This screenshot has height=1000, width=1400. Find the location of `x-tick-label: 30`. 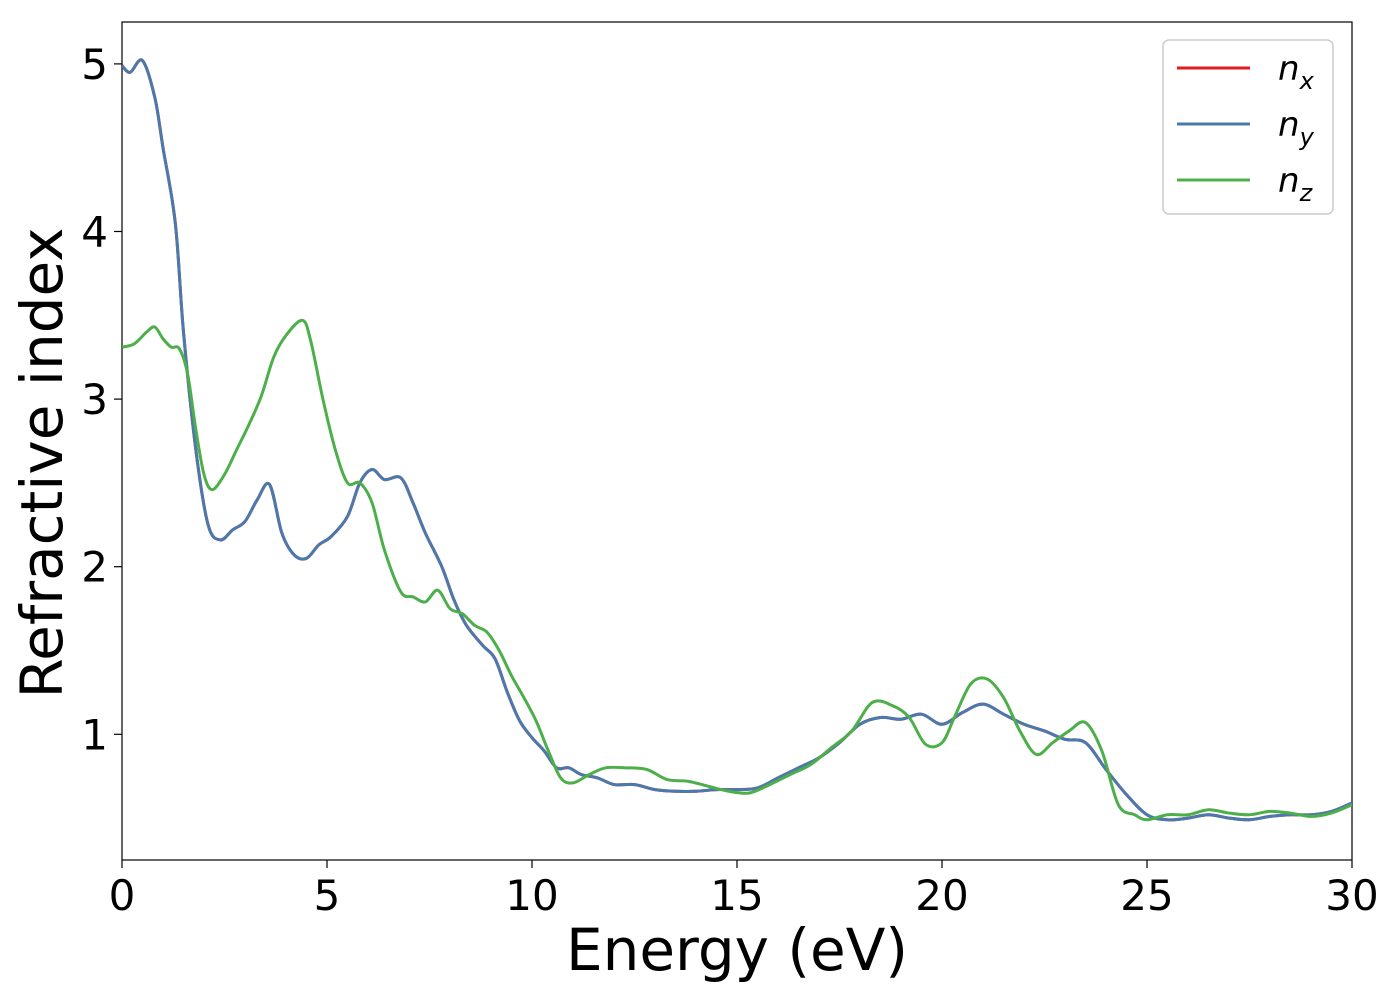

x-tick-label: 30 is located at coordinates (1351, 895).